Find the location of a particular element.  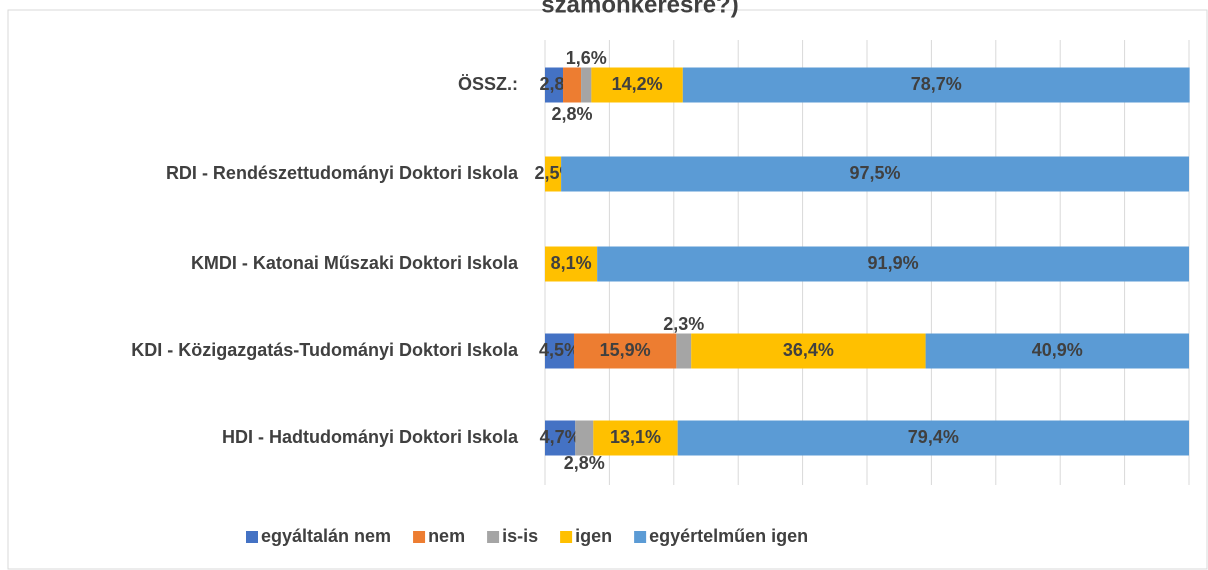

data-label: 36,4% is located at coordinates (808, 350).